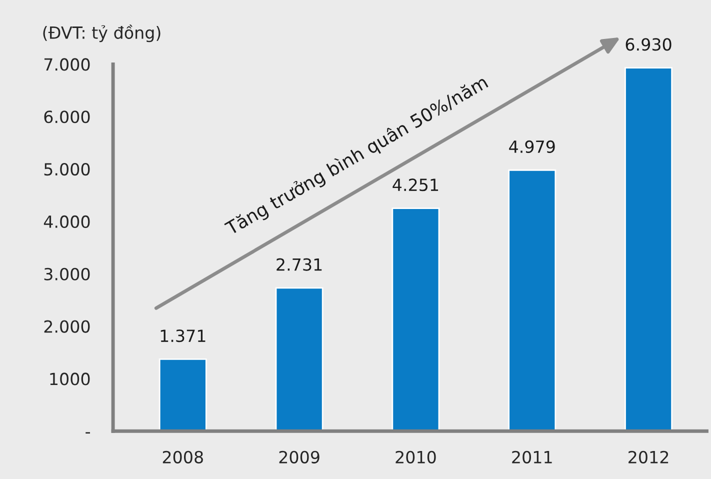 Image resolution: width=711 pixels, height=479 pixels. Describe the element at coordinates (299, 264) in the screenshot. I see `data-label: 2.731` at that location.